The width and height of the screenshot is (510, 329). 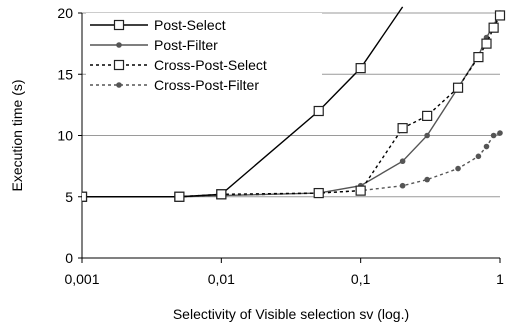 What do you see at coordinates (210, 65) in the screenshot?
I see `legend-label: Cross-Post-Select` at bounding box center [210, 65].